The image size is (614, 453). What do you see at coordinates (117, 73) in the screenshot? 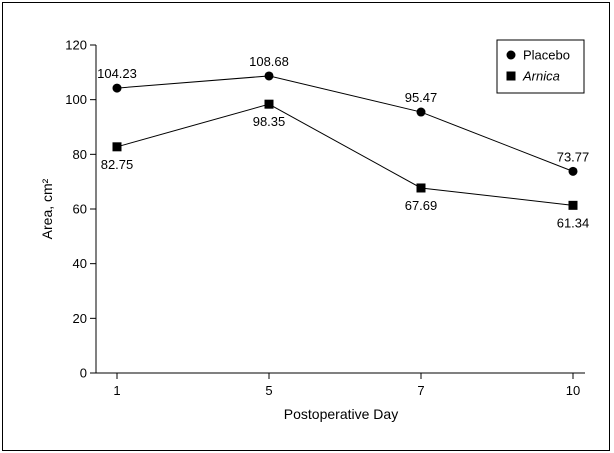
I see `data-label: 104.23` at bounding box center [117, 73].